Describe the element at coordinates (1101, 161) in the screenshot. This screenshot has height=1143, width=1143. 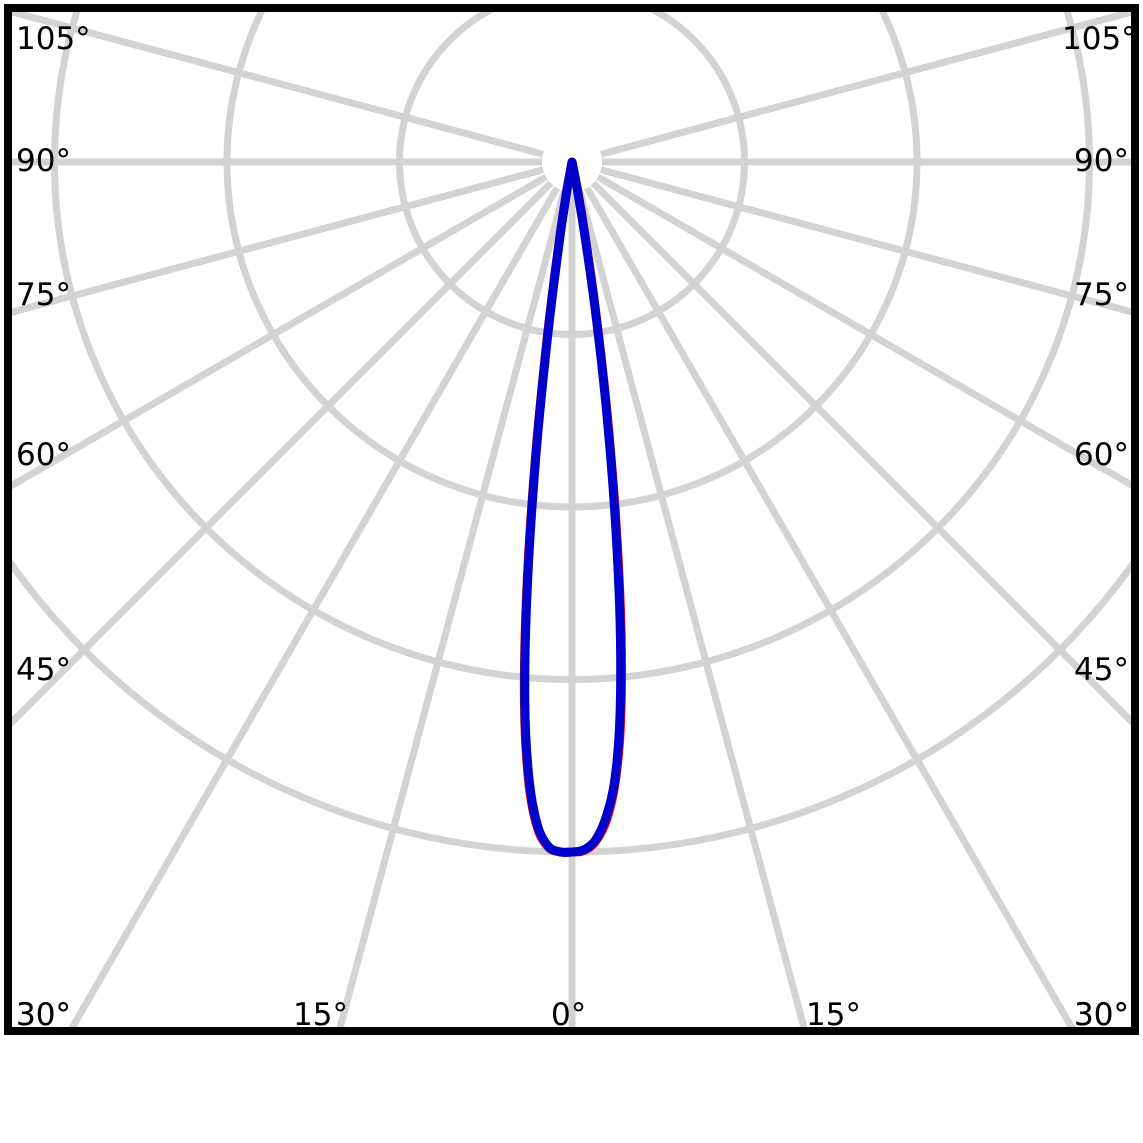
I see `axis-tick-label-right-1: 90°` at that location.